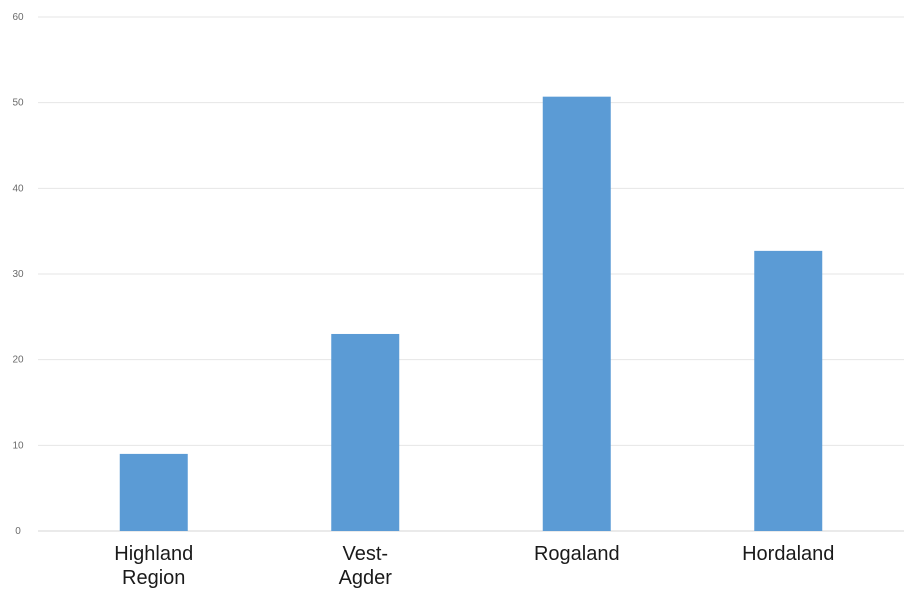  What do you see at coordinates (153, 578) in the screenshot?
I see `category-label-line: Region` at bounding box center [153, 578].